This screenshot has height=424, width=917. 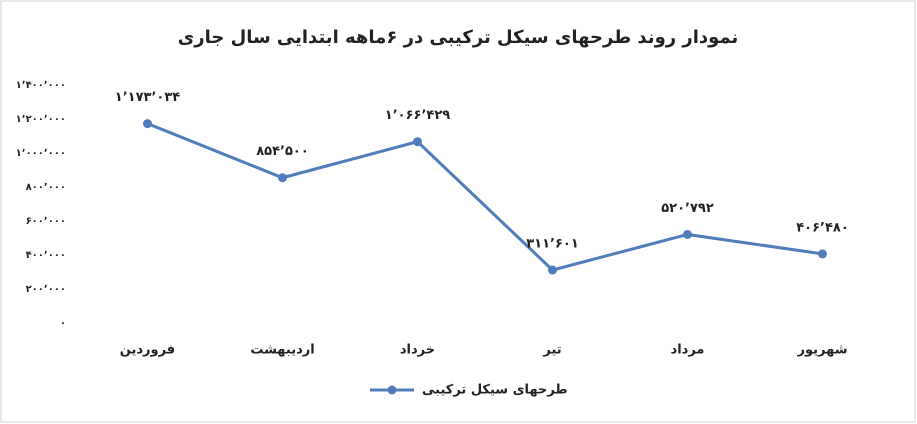 What do you see at coordinates (46, 187) in the screenshot?
I see `y-tick-label: ۸۰۰٬۰۰۰` at bounding box center [46, 187].